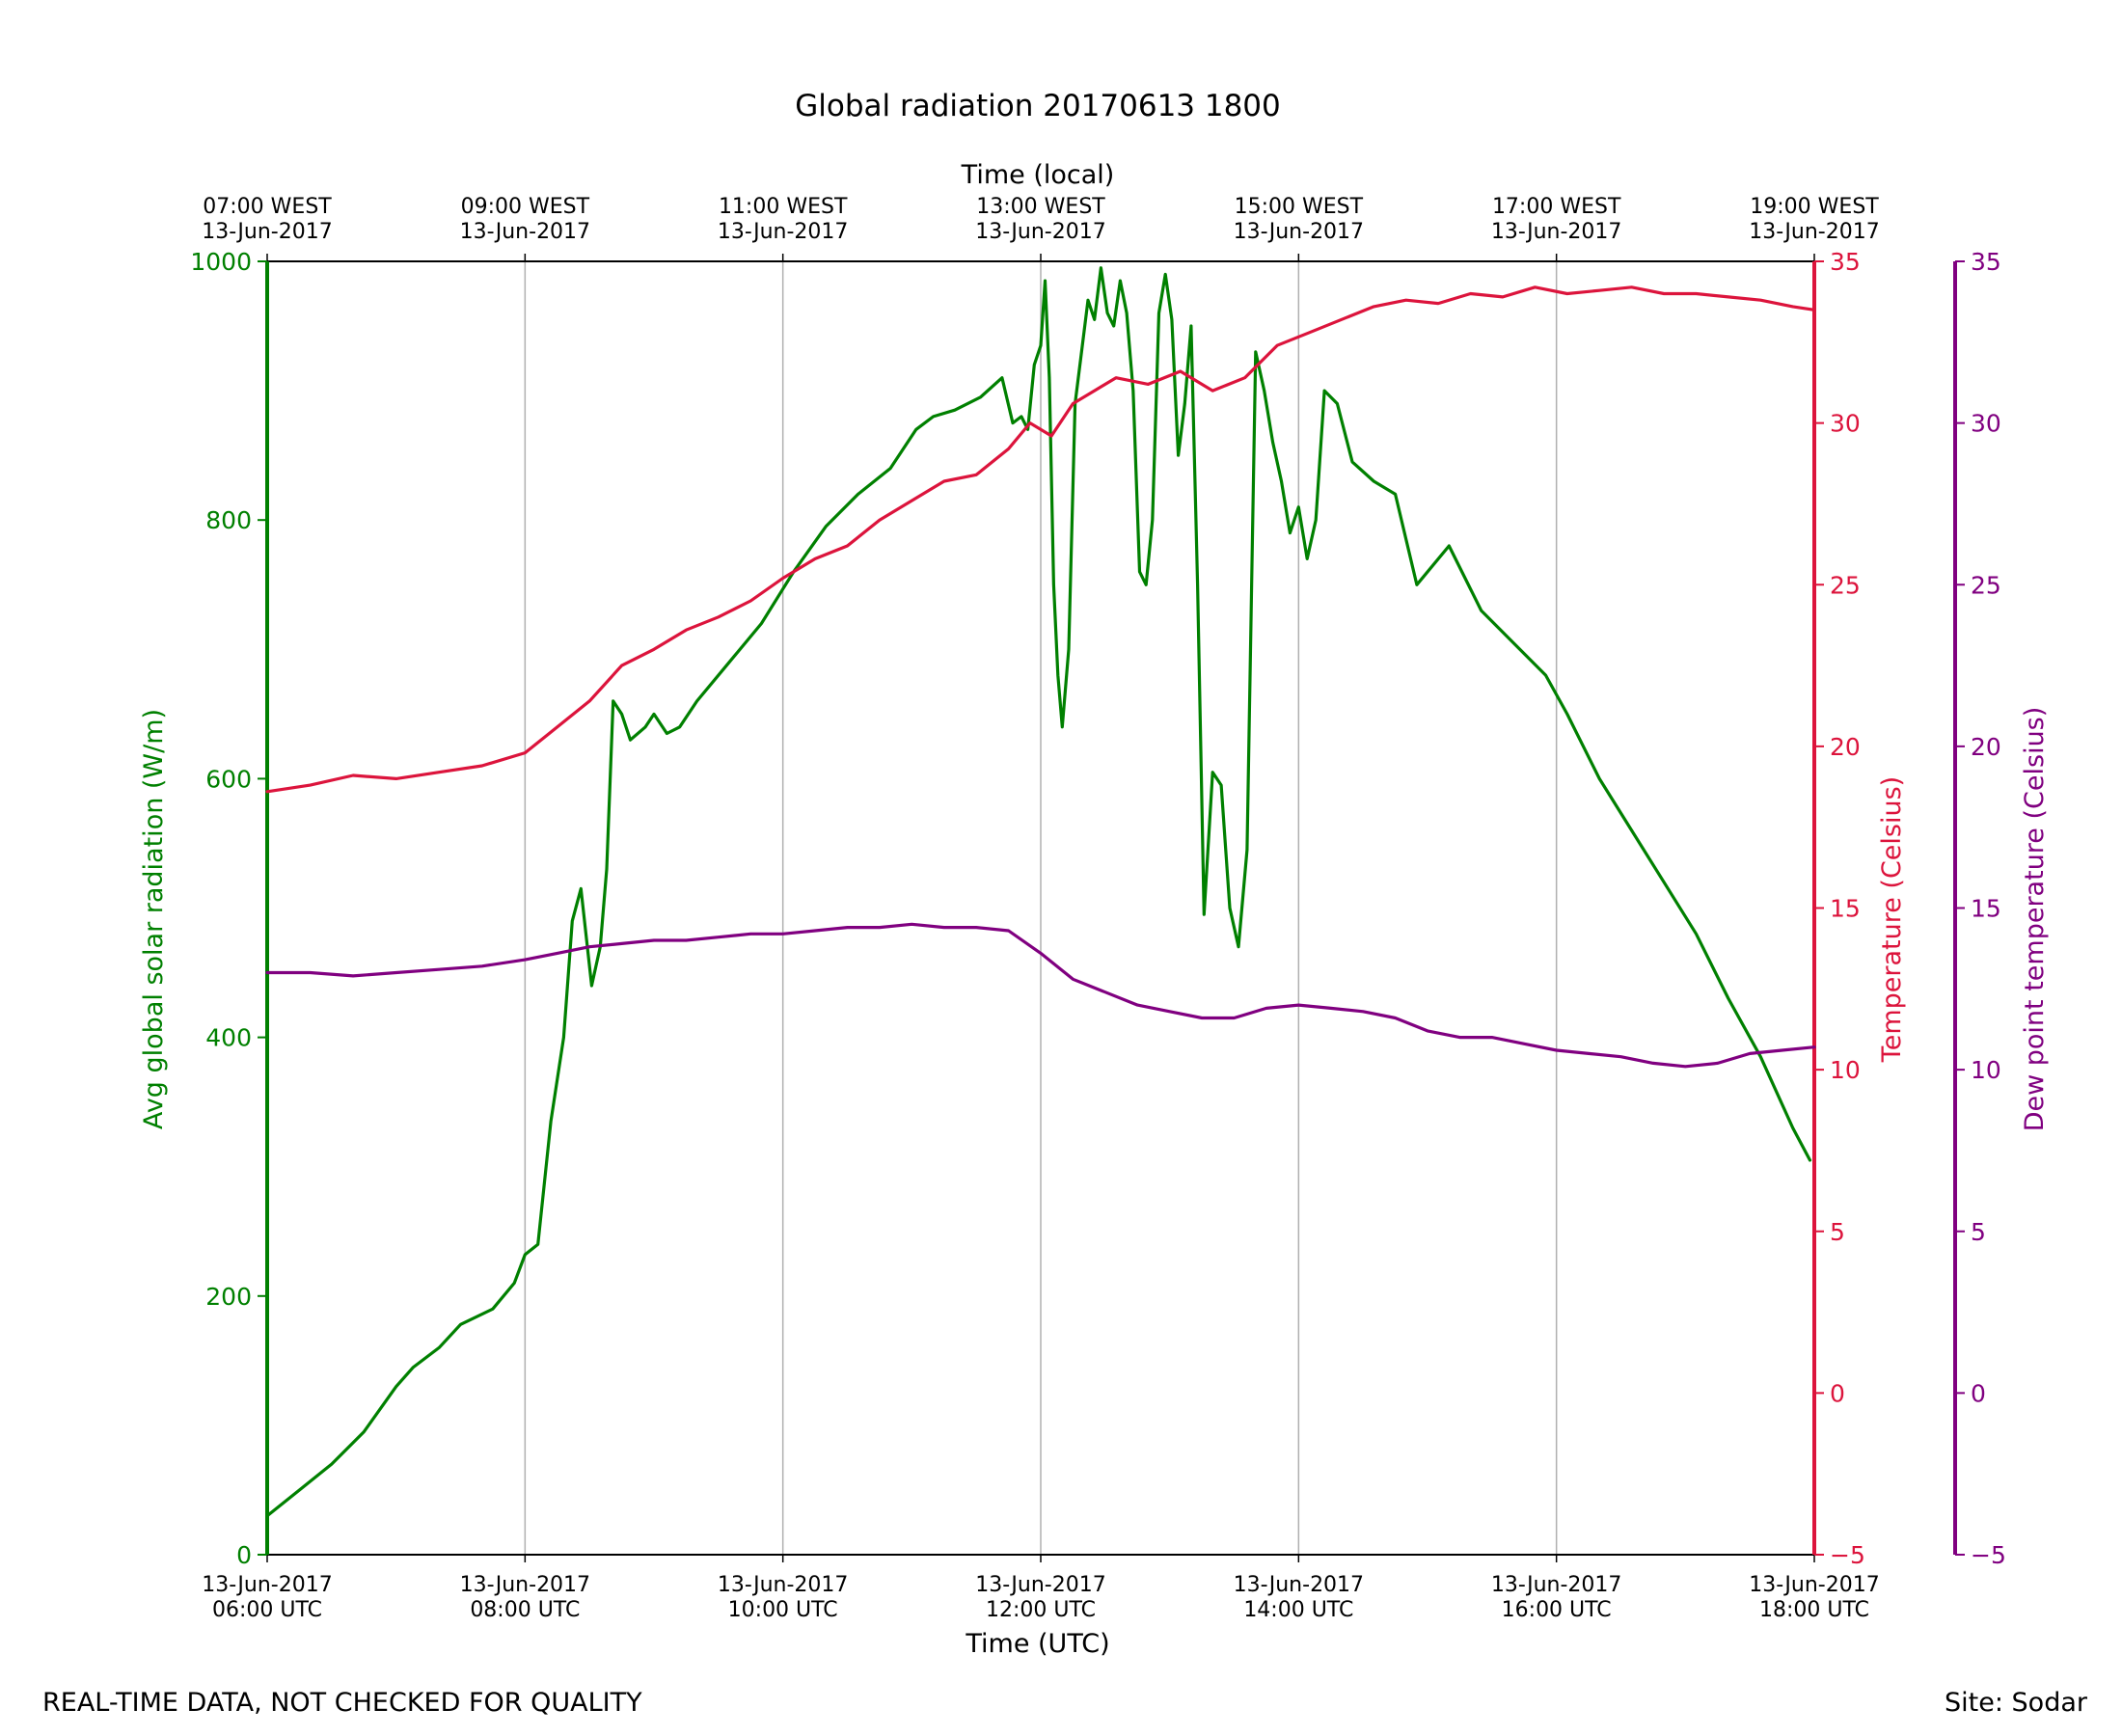 The height and width of the screenshot is (1736, 2122). I want to click on series-line-dewpoint, so click(1040, 995).